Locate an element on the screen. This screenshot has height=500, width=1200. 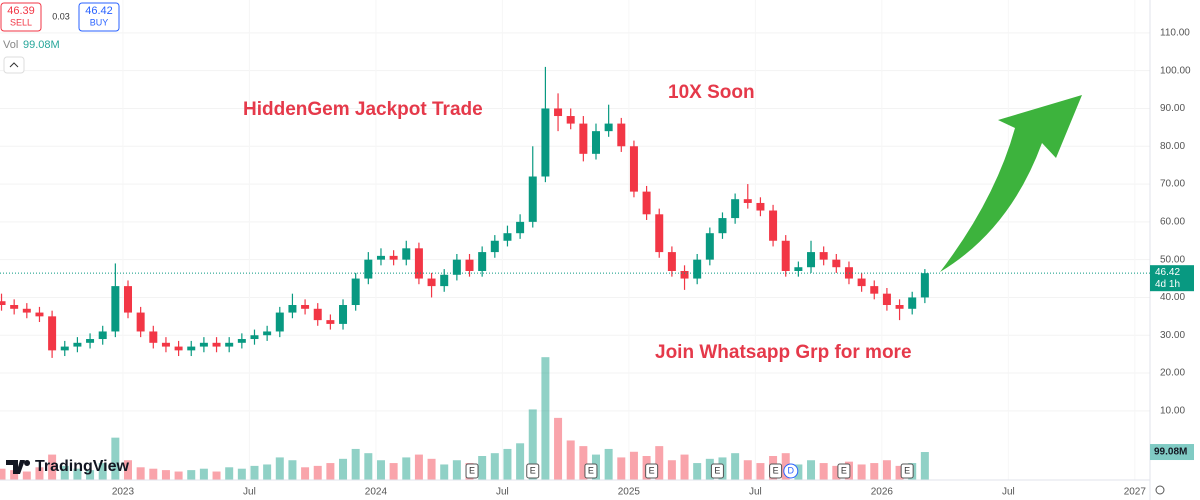
buy-label: BUY is located at coordinates (99, 22).